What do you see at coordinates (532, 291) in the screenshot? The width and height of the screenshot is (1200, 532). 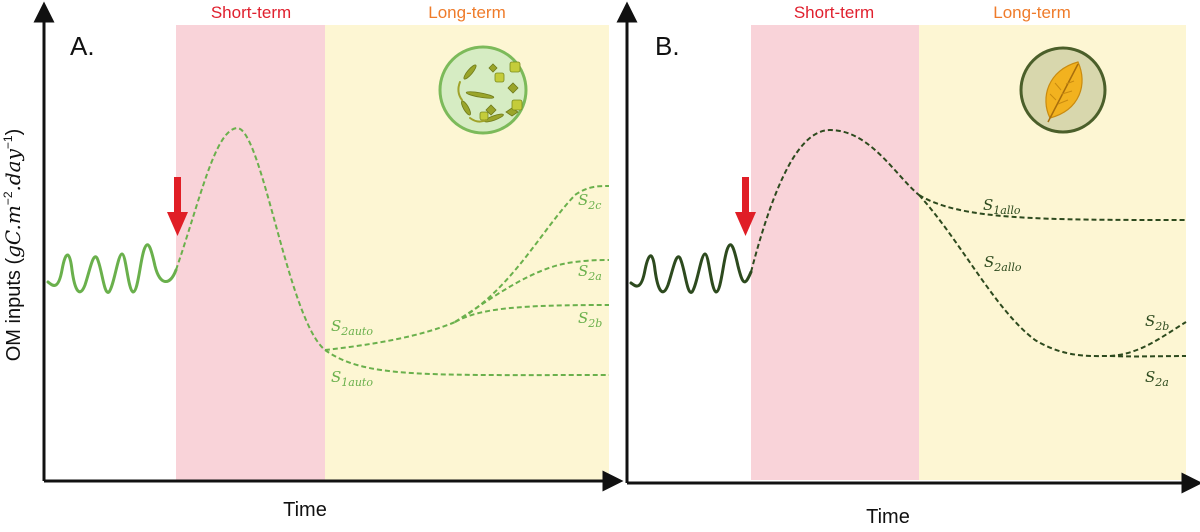 I see `s2a-curve` at bounding box center [532, 291].